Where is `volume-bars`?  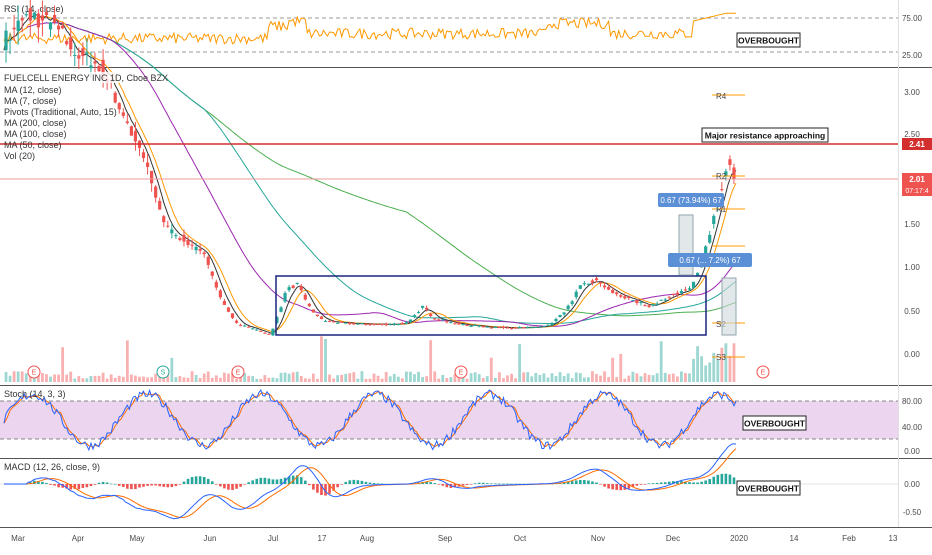 volume-bars is located at coordinates (370, 359).